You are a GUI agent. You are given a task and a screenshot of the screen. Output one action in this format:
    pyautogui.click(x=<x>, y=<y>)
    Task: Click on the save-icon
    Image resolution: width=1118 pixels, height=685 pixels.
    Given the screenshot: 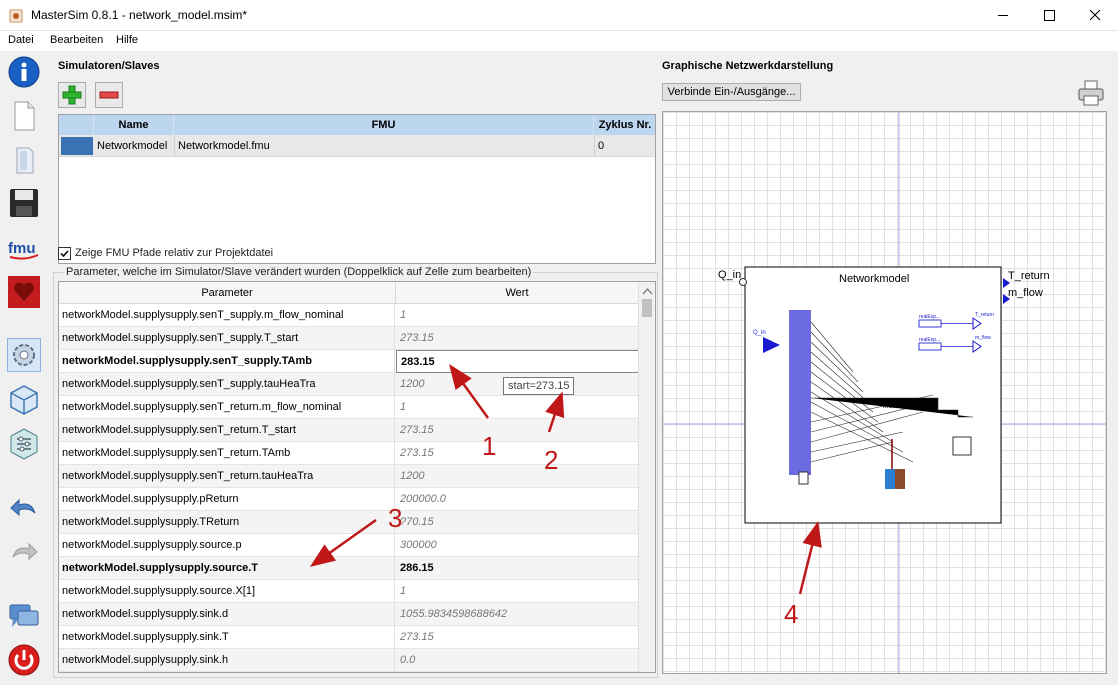 What is the action you would take?
    pyautogui.click(x=24, y=203)
    